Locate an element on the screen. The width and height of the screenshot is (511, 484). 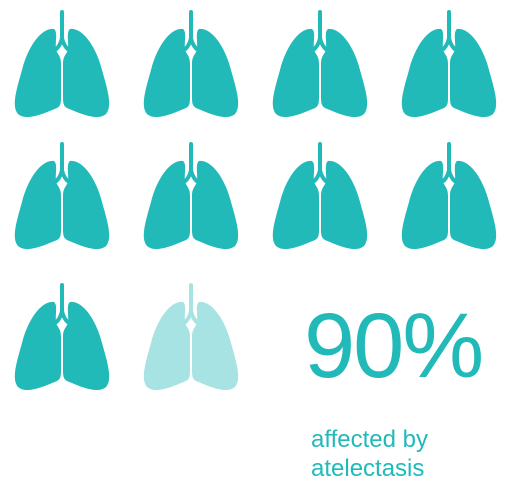
caption-line-2: atelectasis is located at coordinates (368, 468).